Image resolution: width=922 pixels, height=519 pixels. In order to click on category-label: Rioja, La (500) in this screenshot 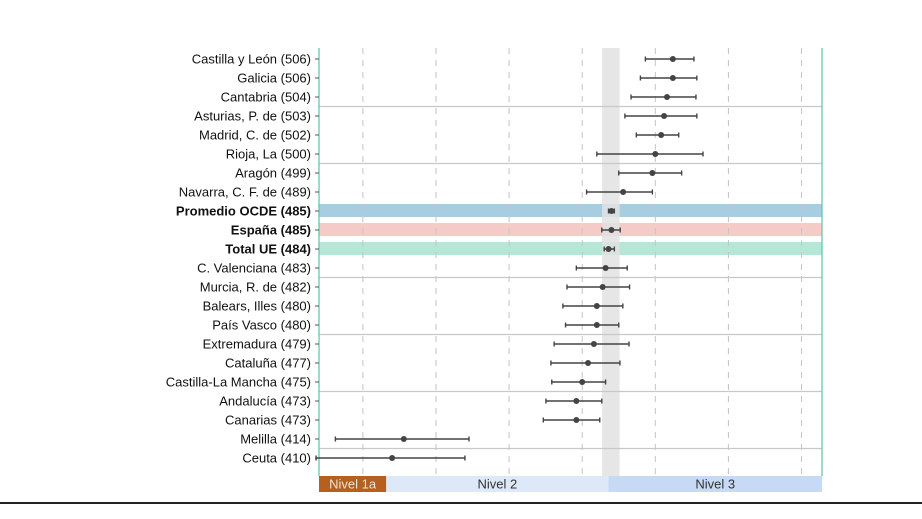, I will do `click(268, 154)`.